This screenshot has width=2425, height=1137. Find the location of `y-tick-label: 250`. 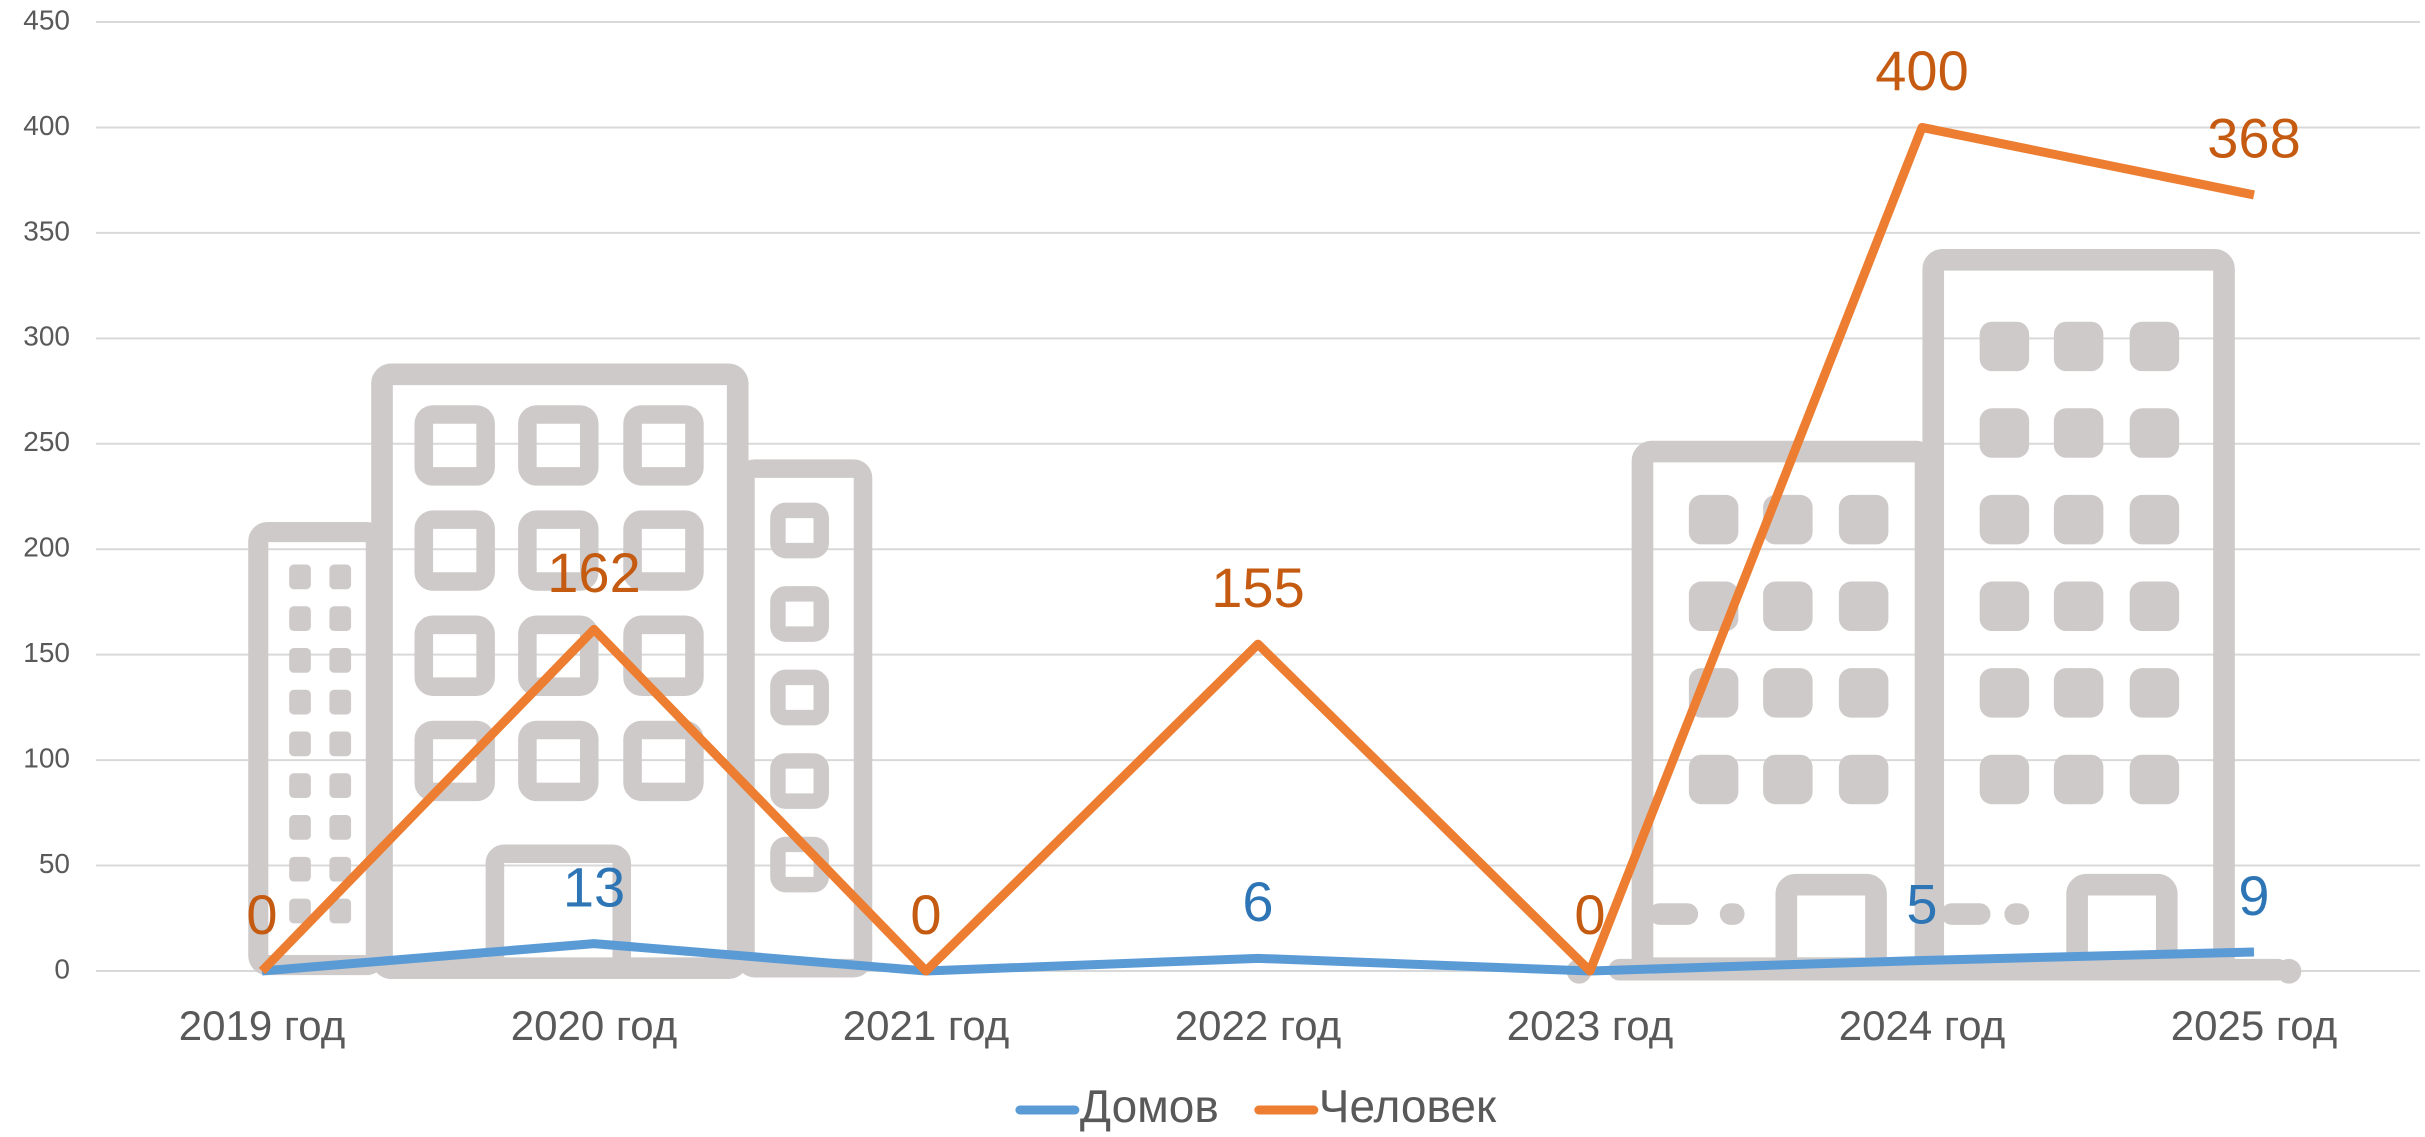

y-tick-label: 250 is located at coordinates (46, 441).